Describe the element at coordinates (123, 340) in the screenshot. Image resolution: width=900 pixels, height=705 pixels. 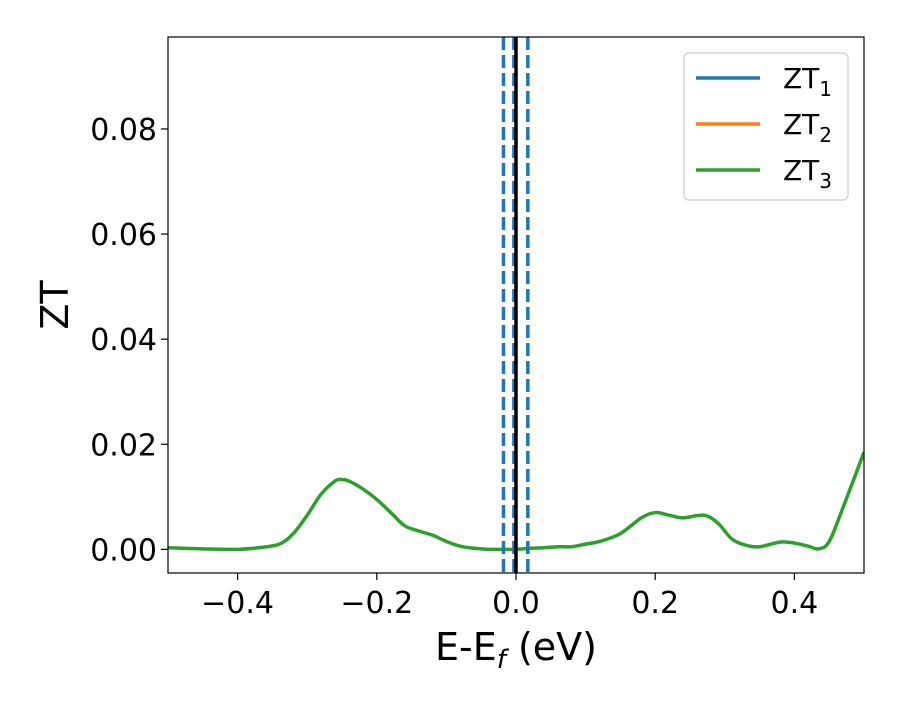
I see `y-tick-label: 0.04` at that location.